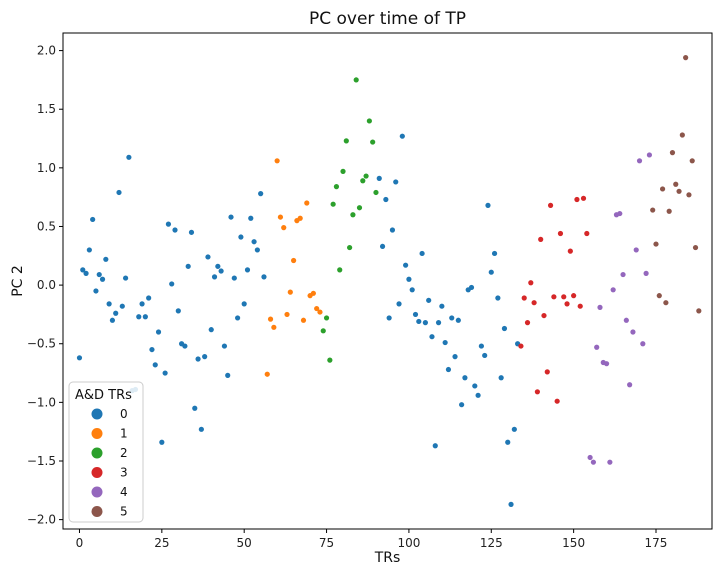  What do you see at coordinates (46, 226) in the screenshot?
I see `y-tick-label: 0.5` at bounding box center [46, 226].